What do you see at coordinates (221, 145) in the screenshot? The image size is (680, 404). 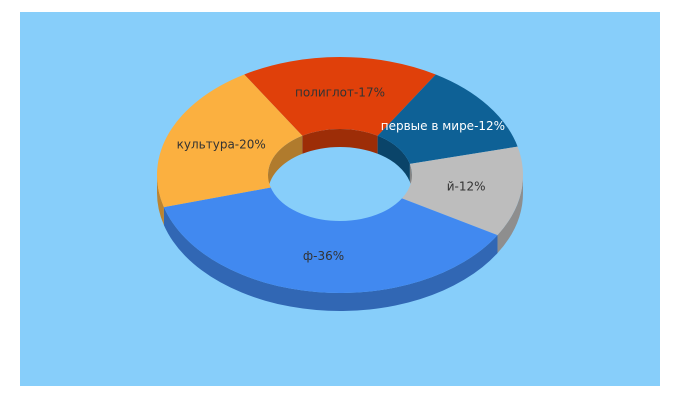 I see `slice-label: культура-20%` at bounding box center [221, 145].